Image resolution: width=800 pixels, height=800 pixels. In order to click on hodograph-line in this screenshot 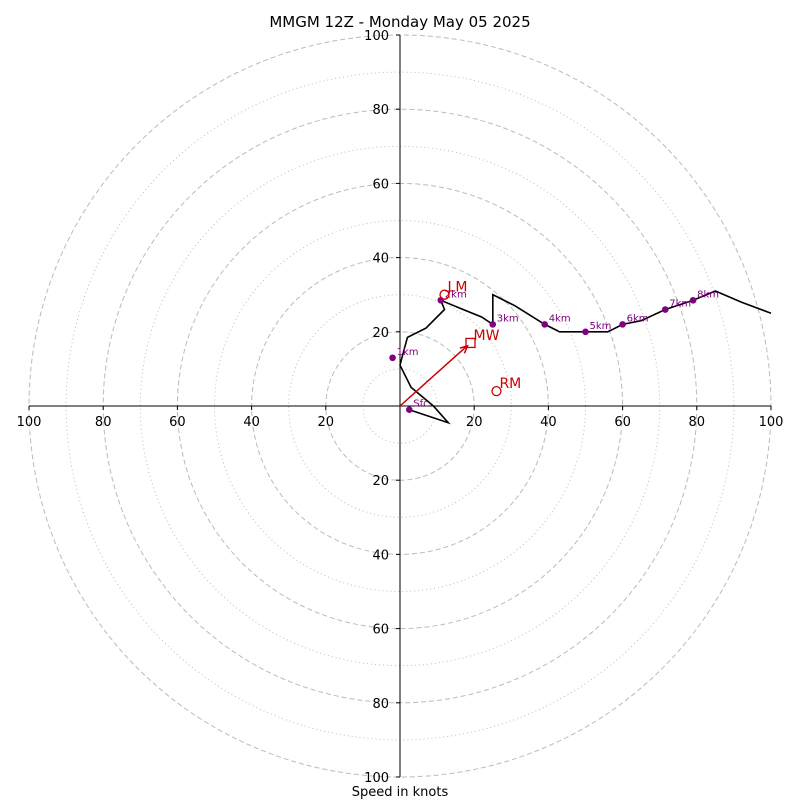, I will do `click(585, 357)`.